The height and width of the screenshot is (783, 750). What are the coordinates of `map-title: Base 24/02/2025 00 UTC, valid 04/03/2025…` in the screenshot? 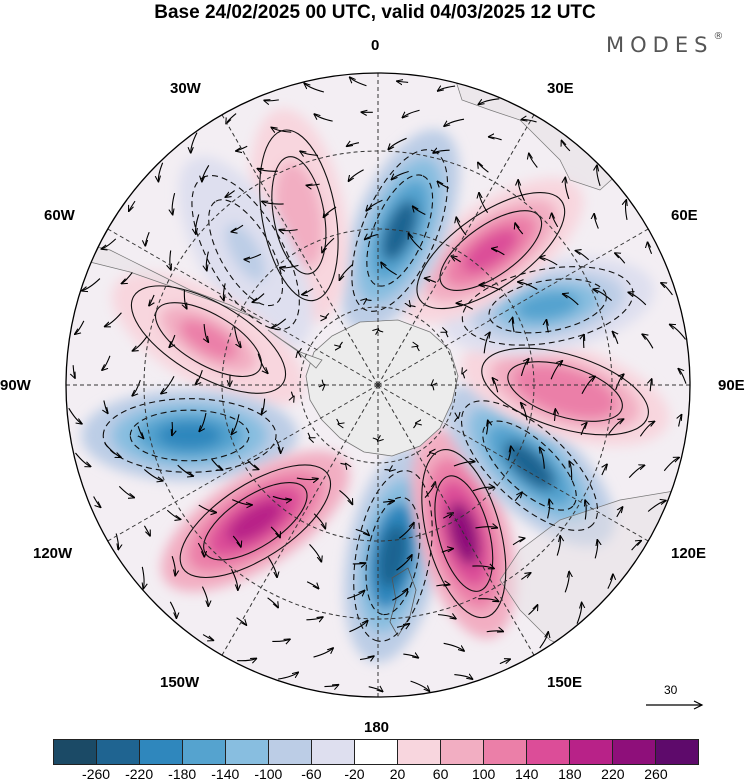 It's located at (375, 12).